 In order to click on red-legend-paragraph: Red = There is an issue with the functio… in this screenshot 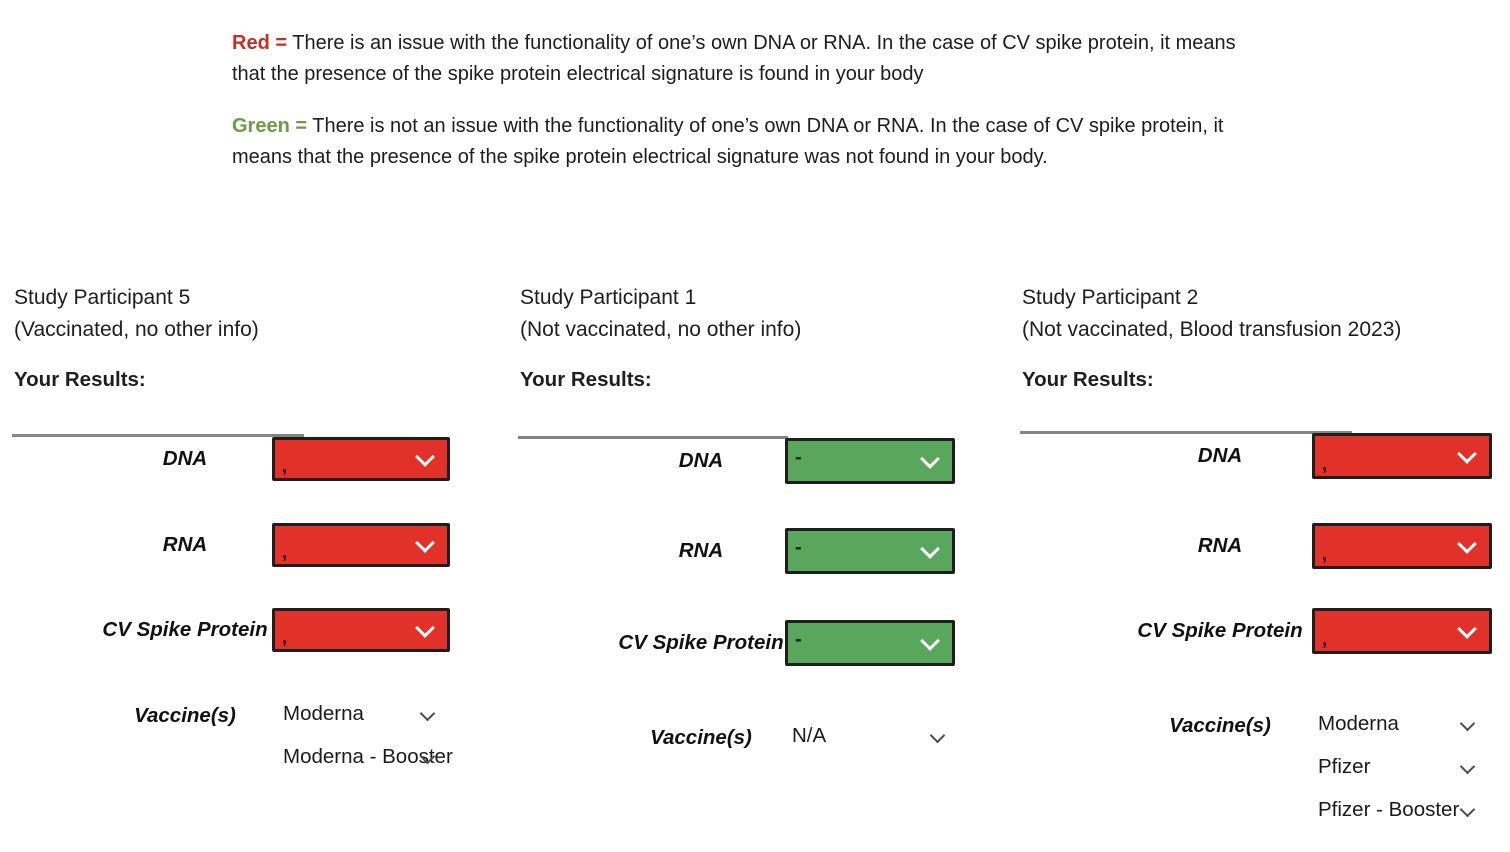, I will do `click(739, 59)`.